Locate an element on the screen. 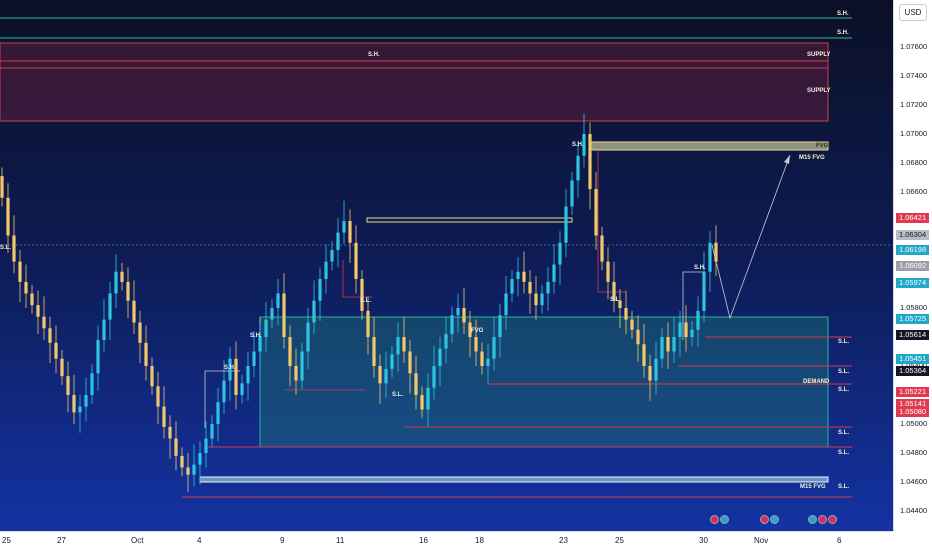  time-tick: 9 is located at coordinates (282, 540).